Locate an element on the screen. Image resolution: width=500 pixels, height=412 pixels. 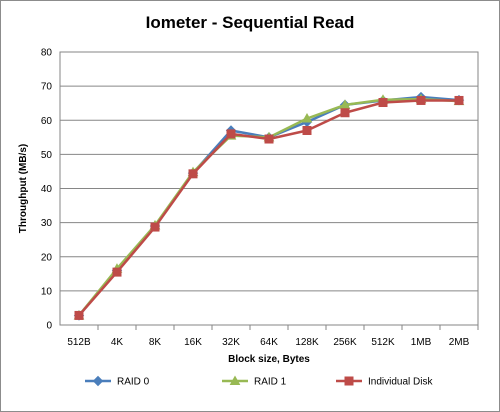
x-tick-label: 4K is located at coordinates (117, 342).